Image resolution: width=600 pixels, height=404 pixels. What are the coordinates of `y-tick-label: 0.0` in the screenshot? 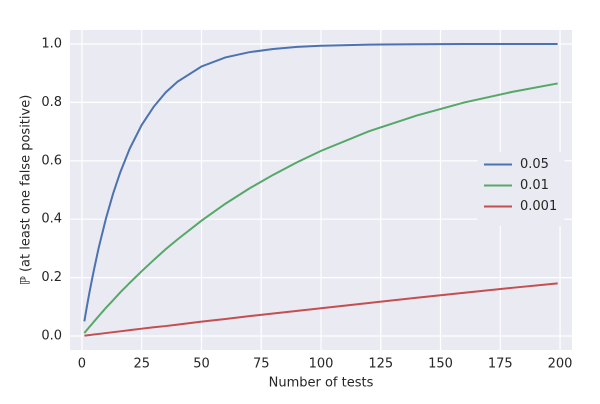 It's located at (51, 335).